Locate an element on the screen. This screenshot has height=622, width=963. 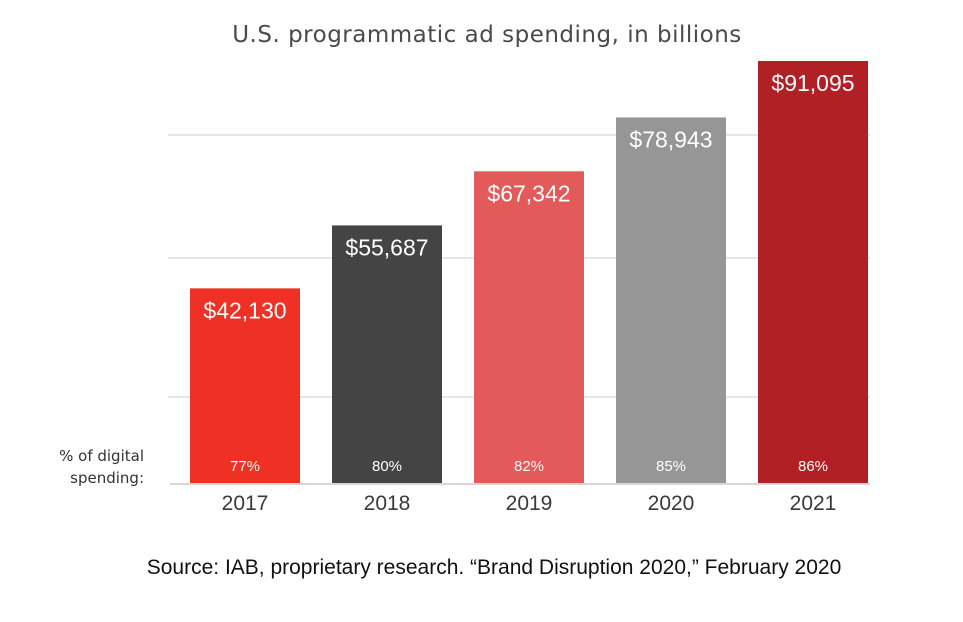
pct-digital-value: 86% is located at coordinates (813, 466).